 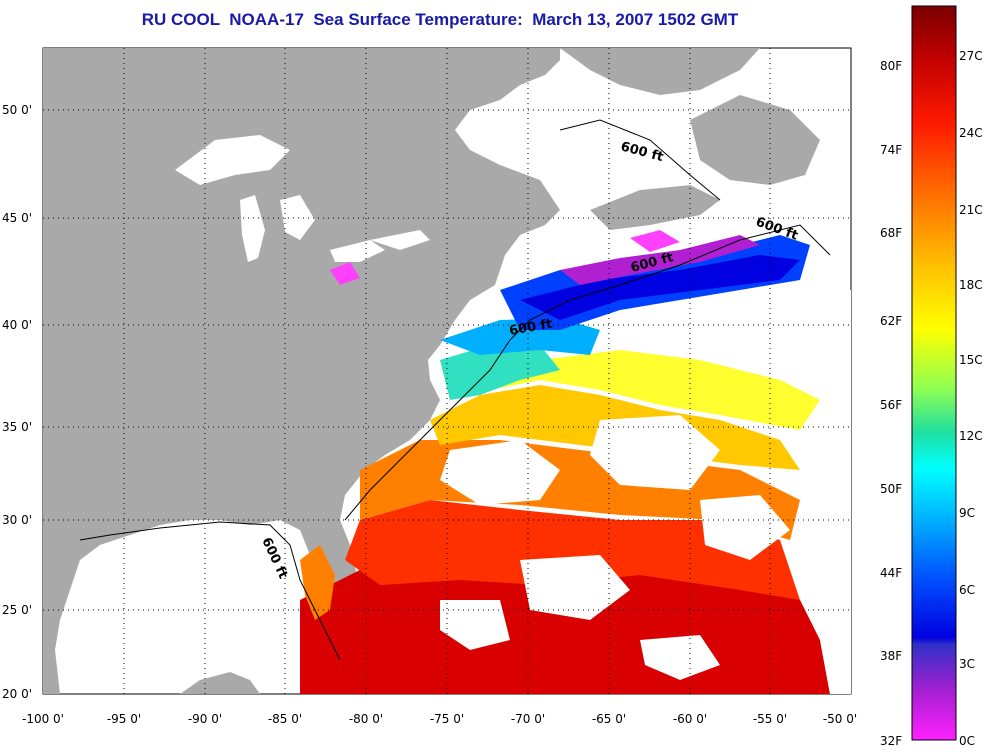 I want to click on colorbar-c-label: 9C, so click(x=967, y=513).